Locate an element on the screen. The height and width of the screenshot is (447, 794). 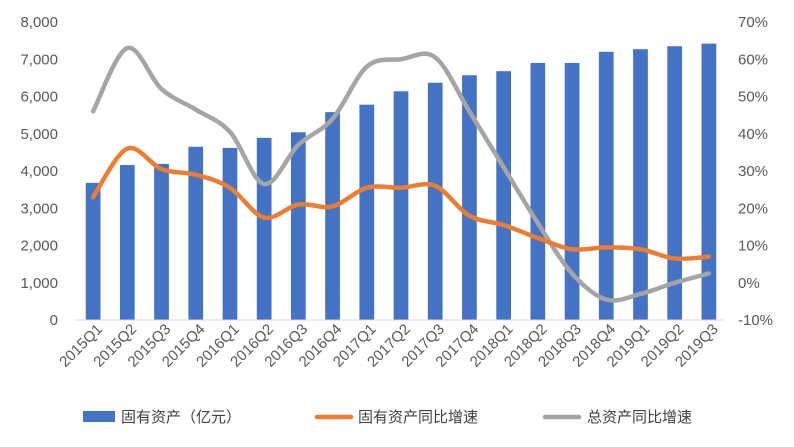
legend-swatch is located at coordinates (99, 416).